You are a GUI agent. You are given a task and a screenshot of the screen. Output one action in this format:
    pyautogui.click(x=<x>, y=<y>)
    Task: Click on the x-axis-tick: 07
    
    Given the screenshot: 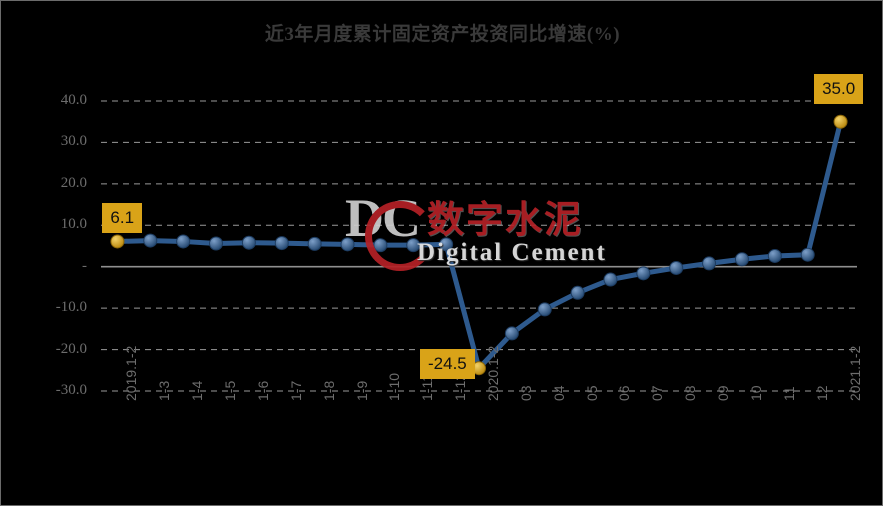 What is the action you would take?
    pyautogui.click(x=657, y=393)
    